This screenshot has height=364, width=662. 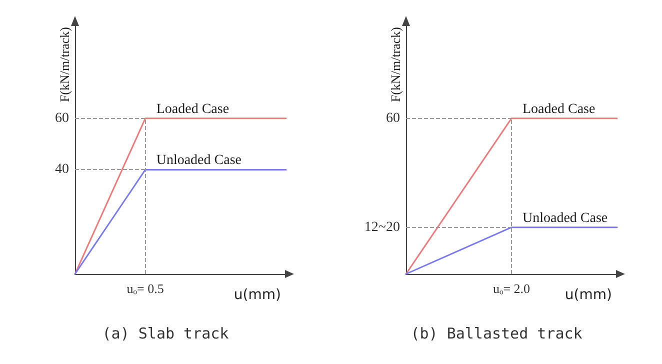 What do you see at coordinates (165, 333) in the screenshot?
I see `text: (a) Slab track` at bounding box center [165, 333].